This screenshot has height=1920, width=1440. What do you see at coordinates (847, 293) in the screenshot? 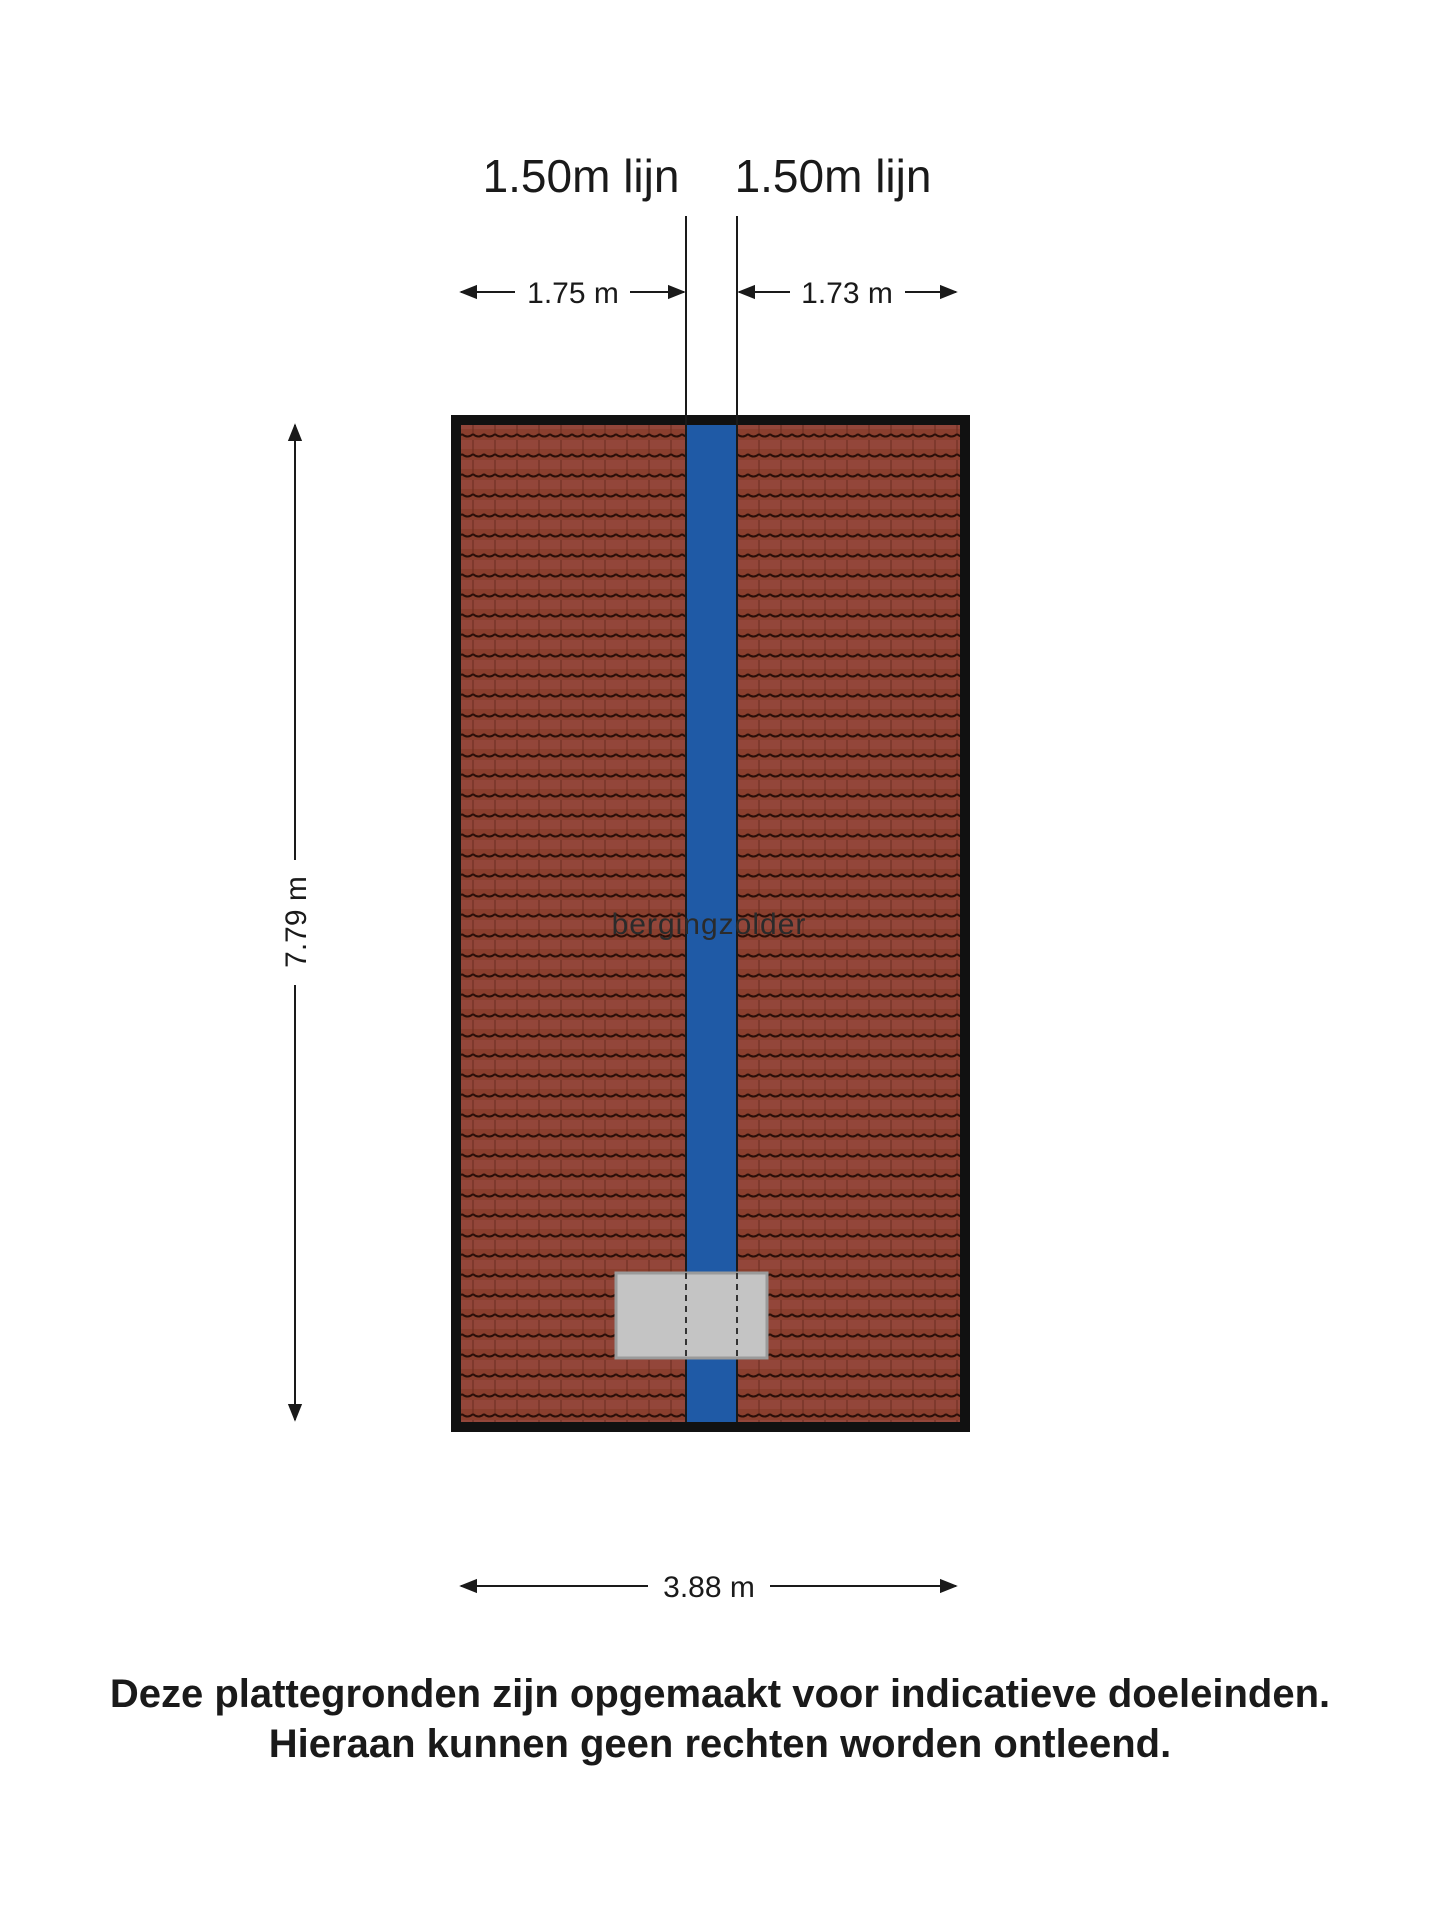
I see `dim-right-label: 1.73 m` at bounding box center [847, 293].